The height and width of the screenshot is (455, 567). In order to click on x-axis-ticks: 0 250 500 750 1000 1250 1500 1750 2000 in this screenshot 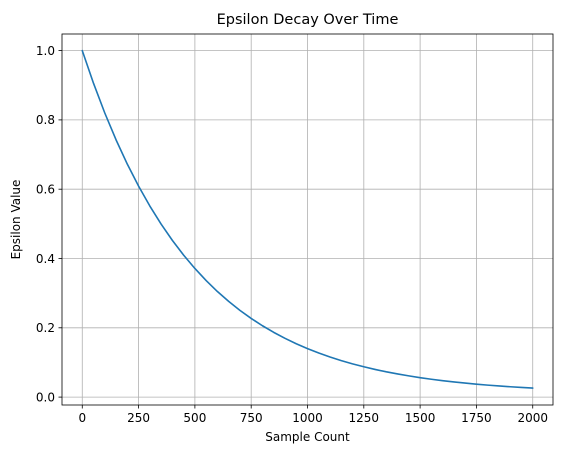, I will do `click(313, 415)`.